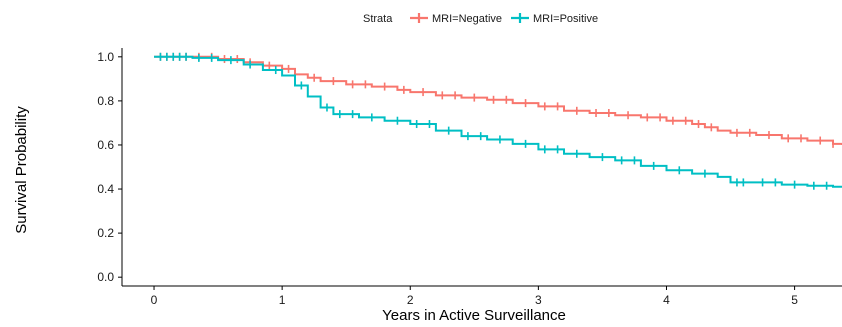  I want to click on y-tick-label: 1.0, so click(105, 57).